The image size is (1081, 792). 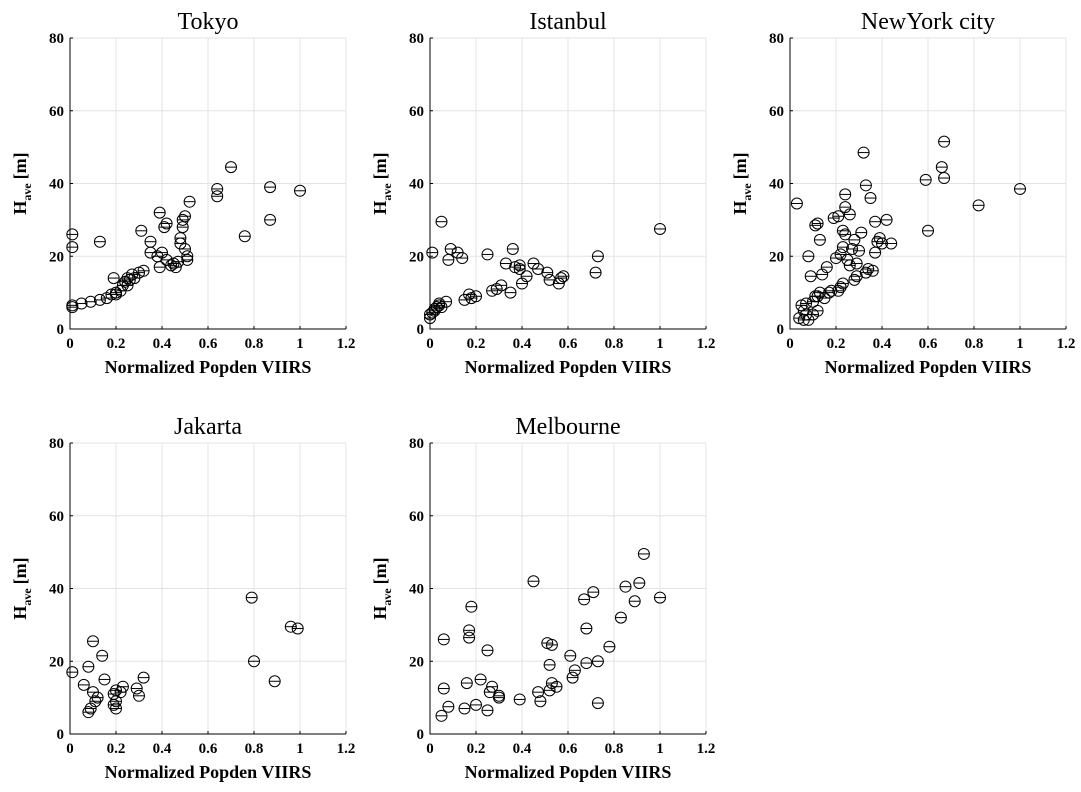 What do you see at coordinates (162, 749) in the screenshot?
I see `x-tick-label: 0.4` at bounding box center [162, 749].